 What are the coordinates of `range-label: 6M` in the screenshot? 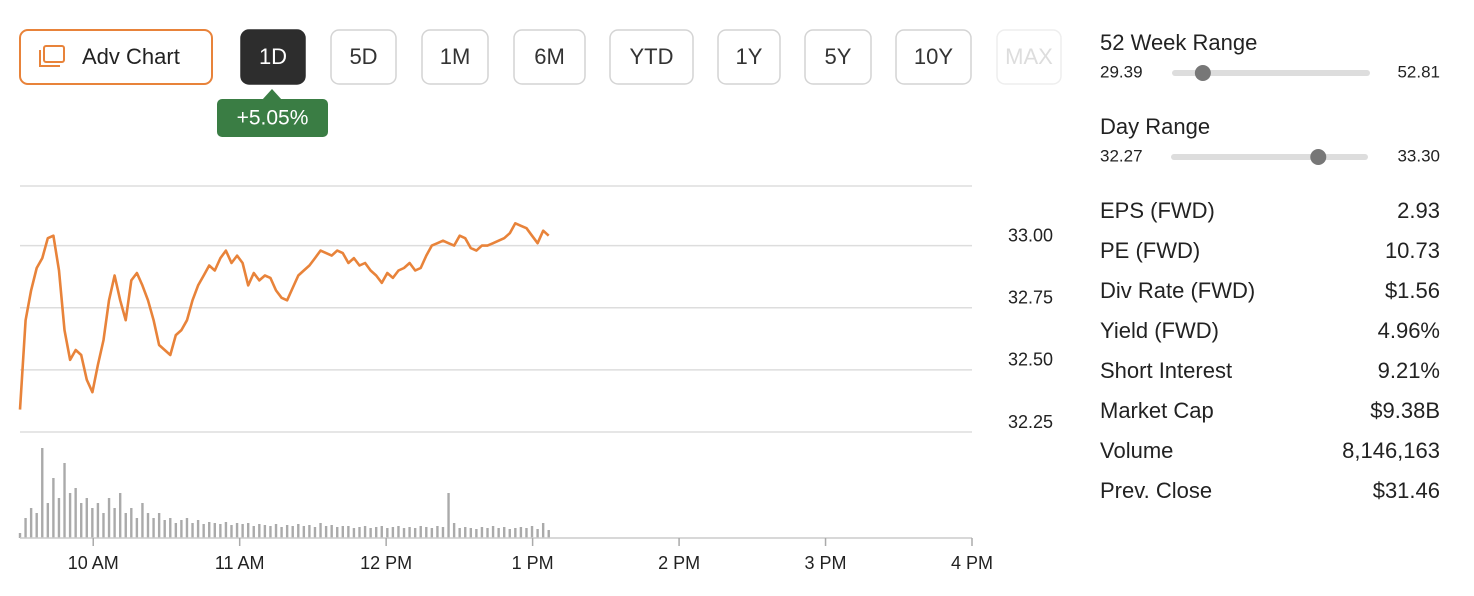 It's located at (549, 56).